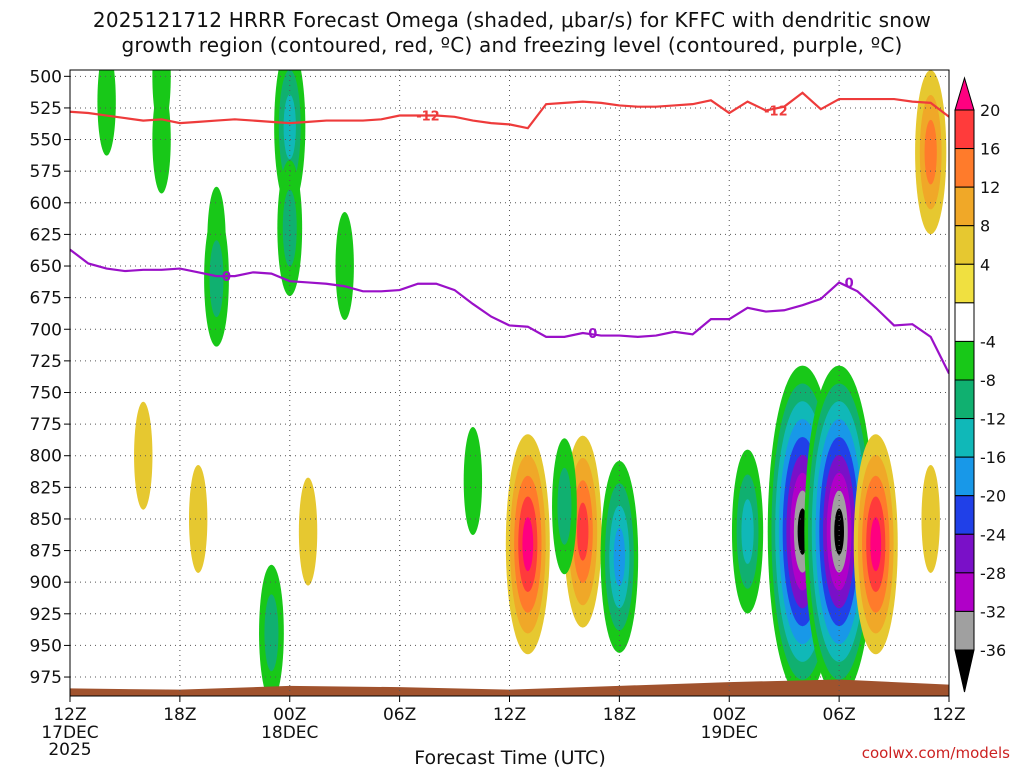  Describe the element at coordinates (964, 671) in the screenshot. I see `colorbar-bottom-arrow` at that location.